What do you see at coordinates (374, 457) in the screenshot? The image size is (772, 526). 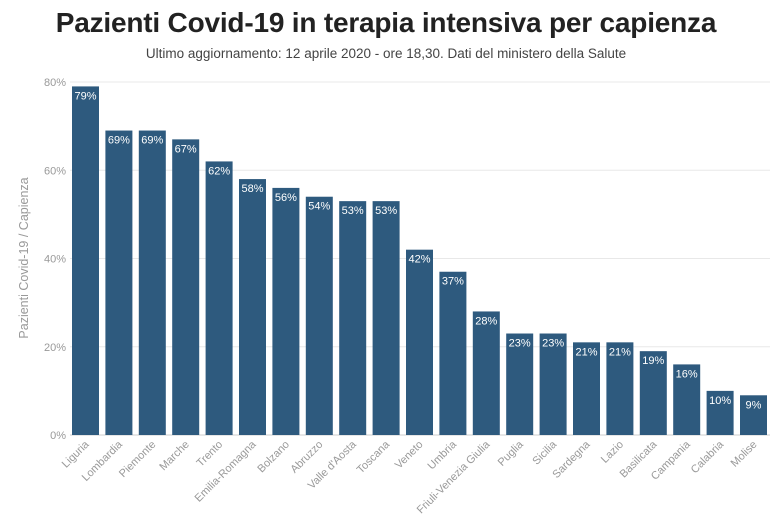 I see `x-tick-label: Toscana` at bounding box center [374, 457].